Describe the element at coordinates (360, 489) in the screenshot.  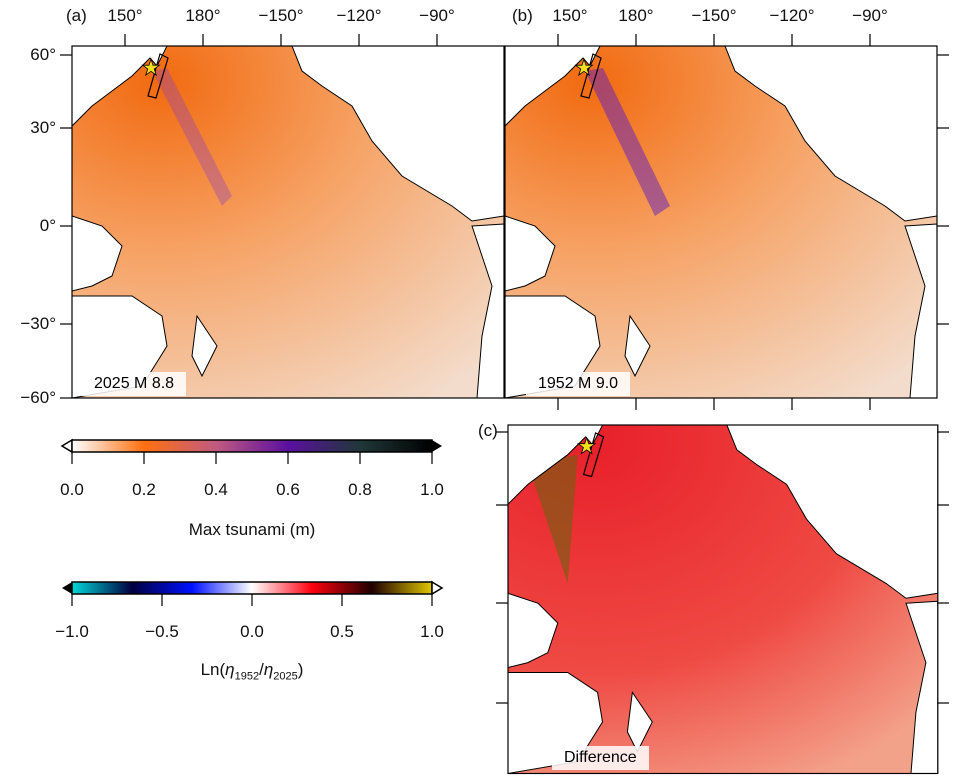
I see `colorbar-tick-label: 0.8` at that location.